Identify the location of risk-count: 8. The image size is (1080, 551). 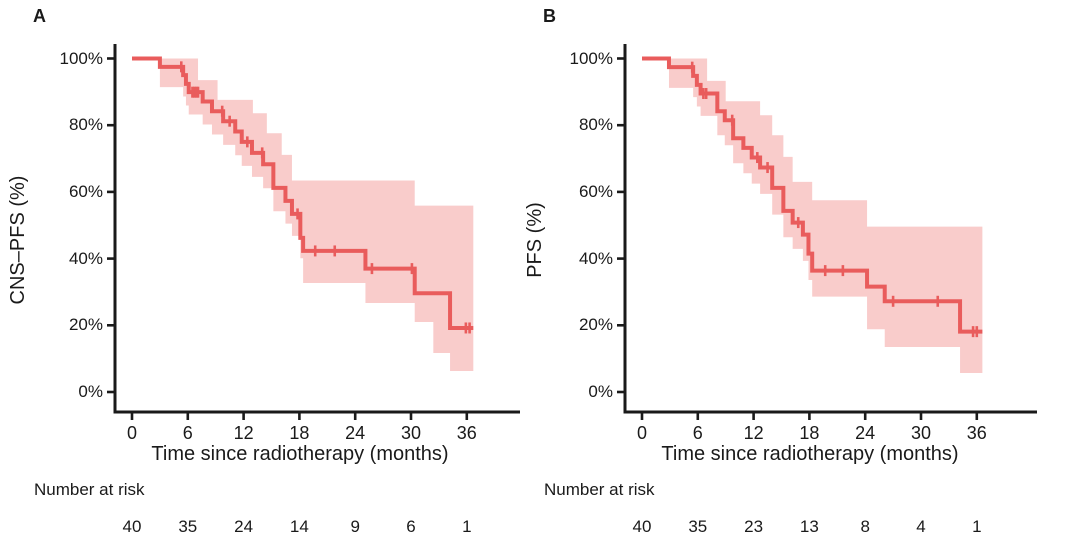
(865, 526).